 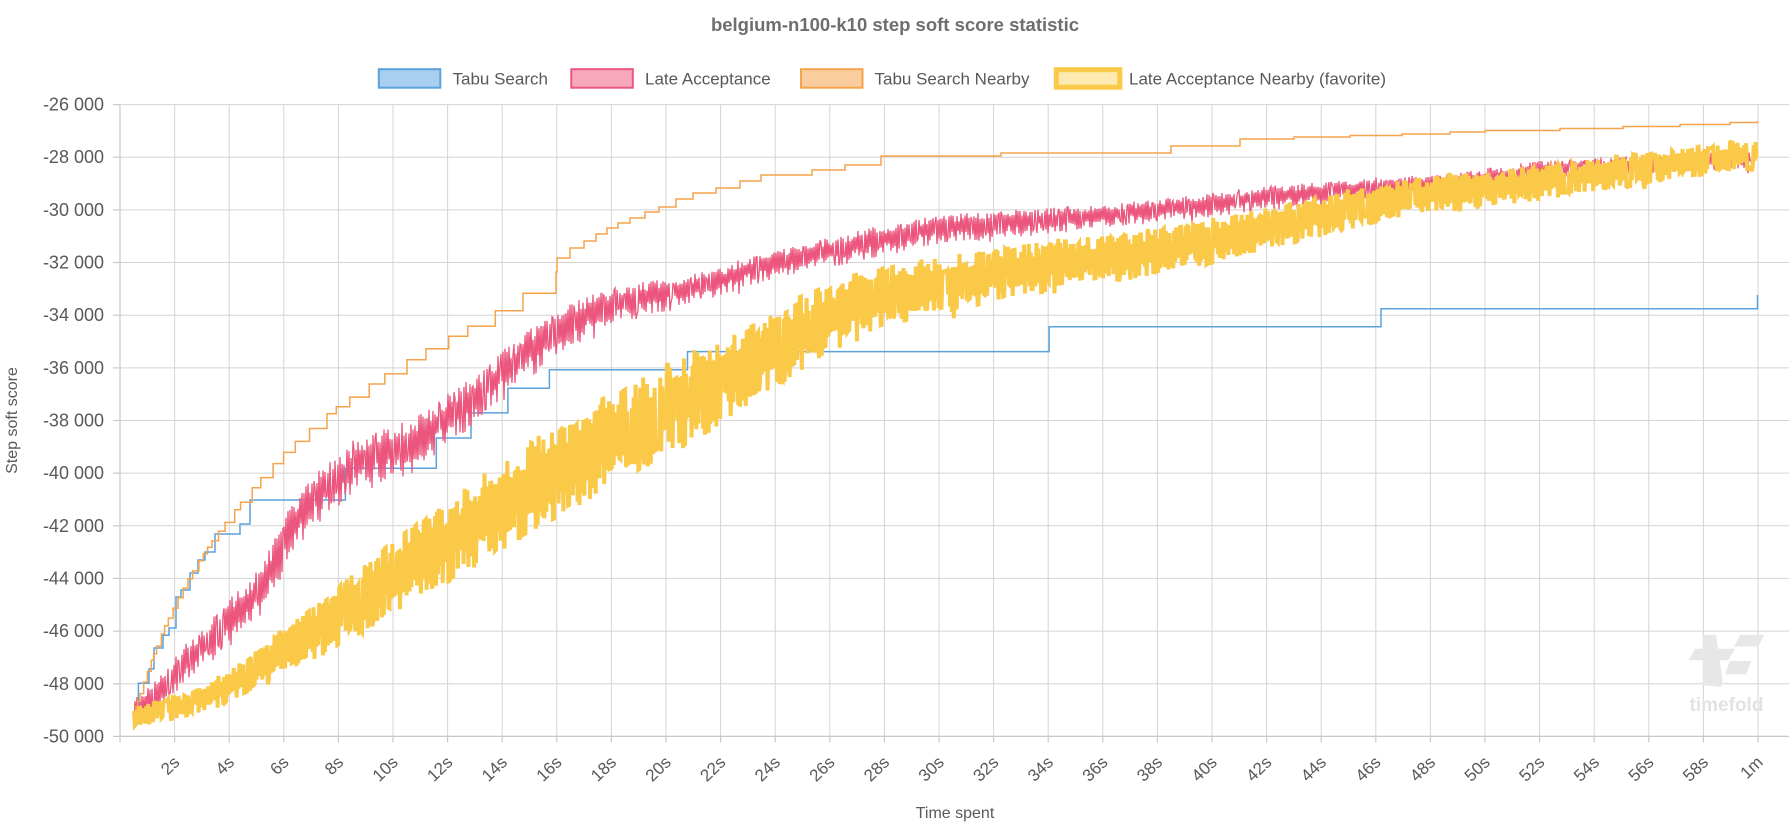 I want to click on svg-text: timefold, so click(x=1727, y=705).